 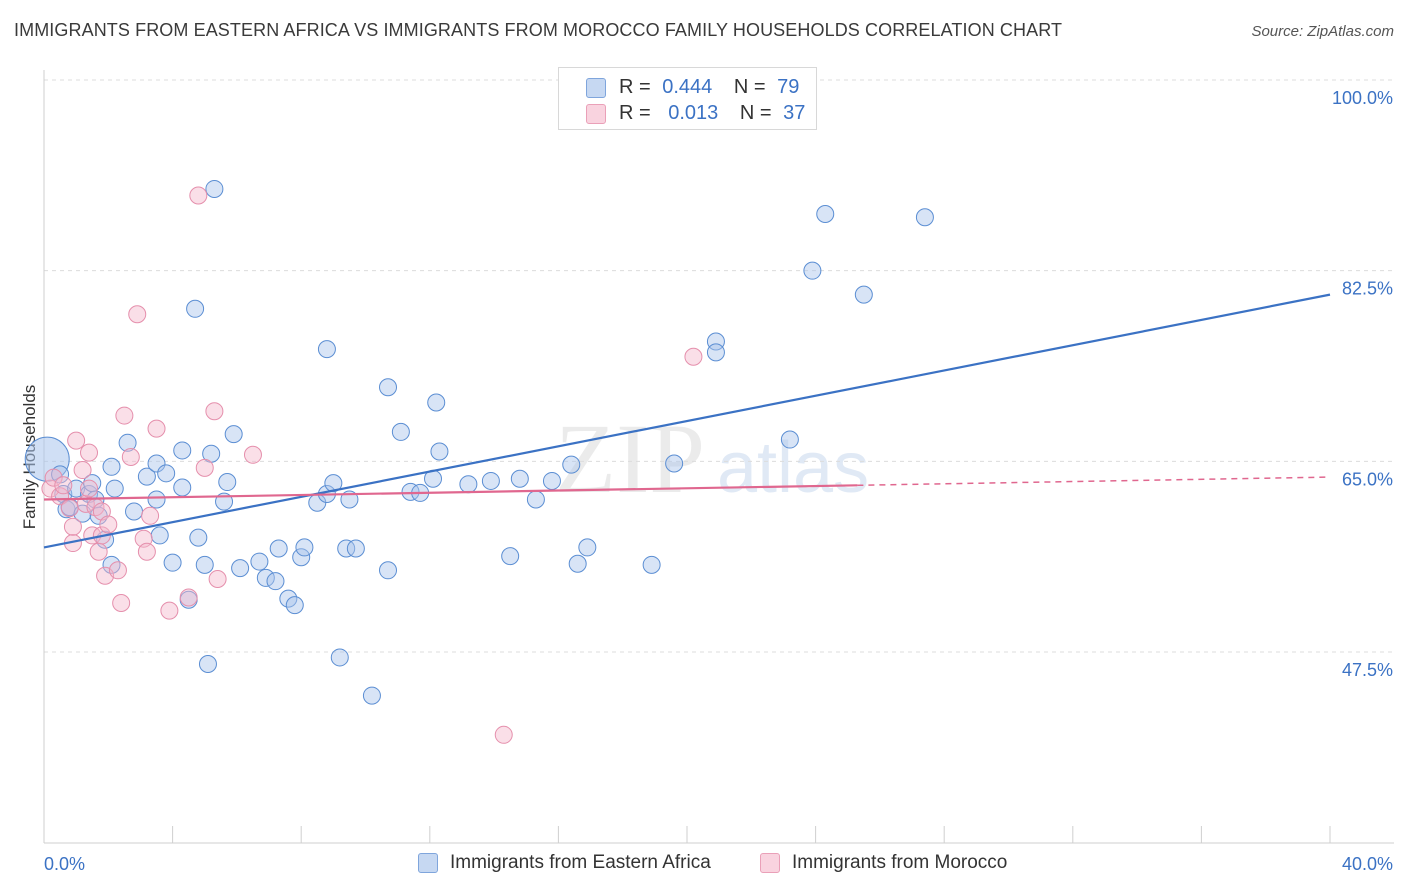 I want to click on trend-line-morocco, so click(x=450, y=492).